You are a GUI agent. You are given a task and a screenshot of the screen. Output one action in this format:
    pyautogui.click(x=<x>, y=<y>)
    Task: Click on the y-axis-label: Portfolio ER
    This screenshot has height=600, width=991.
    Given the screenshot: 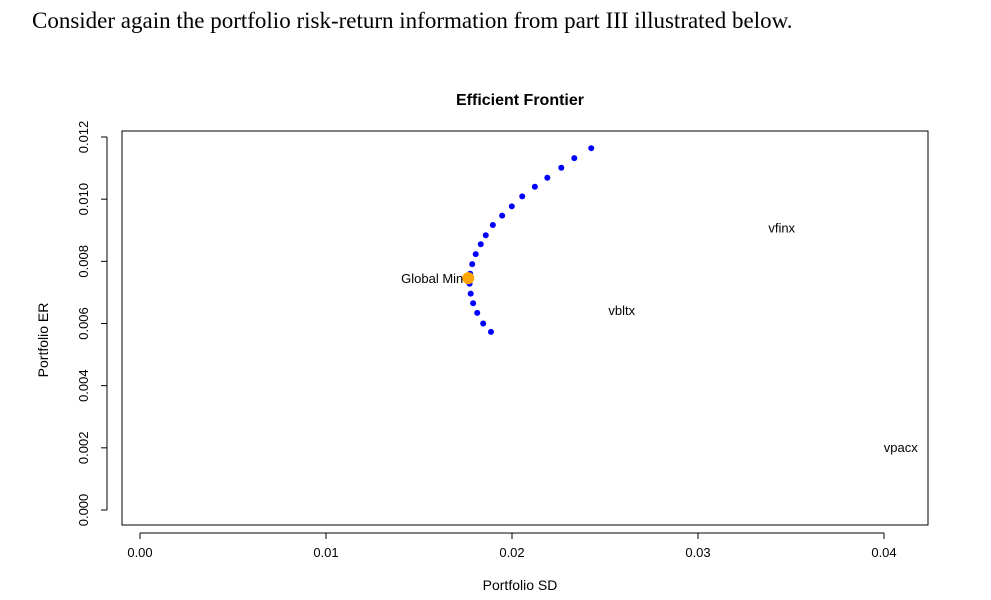 What is the action you would take?
    pyautogui.click(x=43, y=340)
    